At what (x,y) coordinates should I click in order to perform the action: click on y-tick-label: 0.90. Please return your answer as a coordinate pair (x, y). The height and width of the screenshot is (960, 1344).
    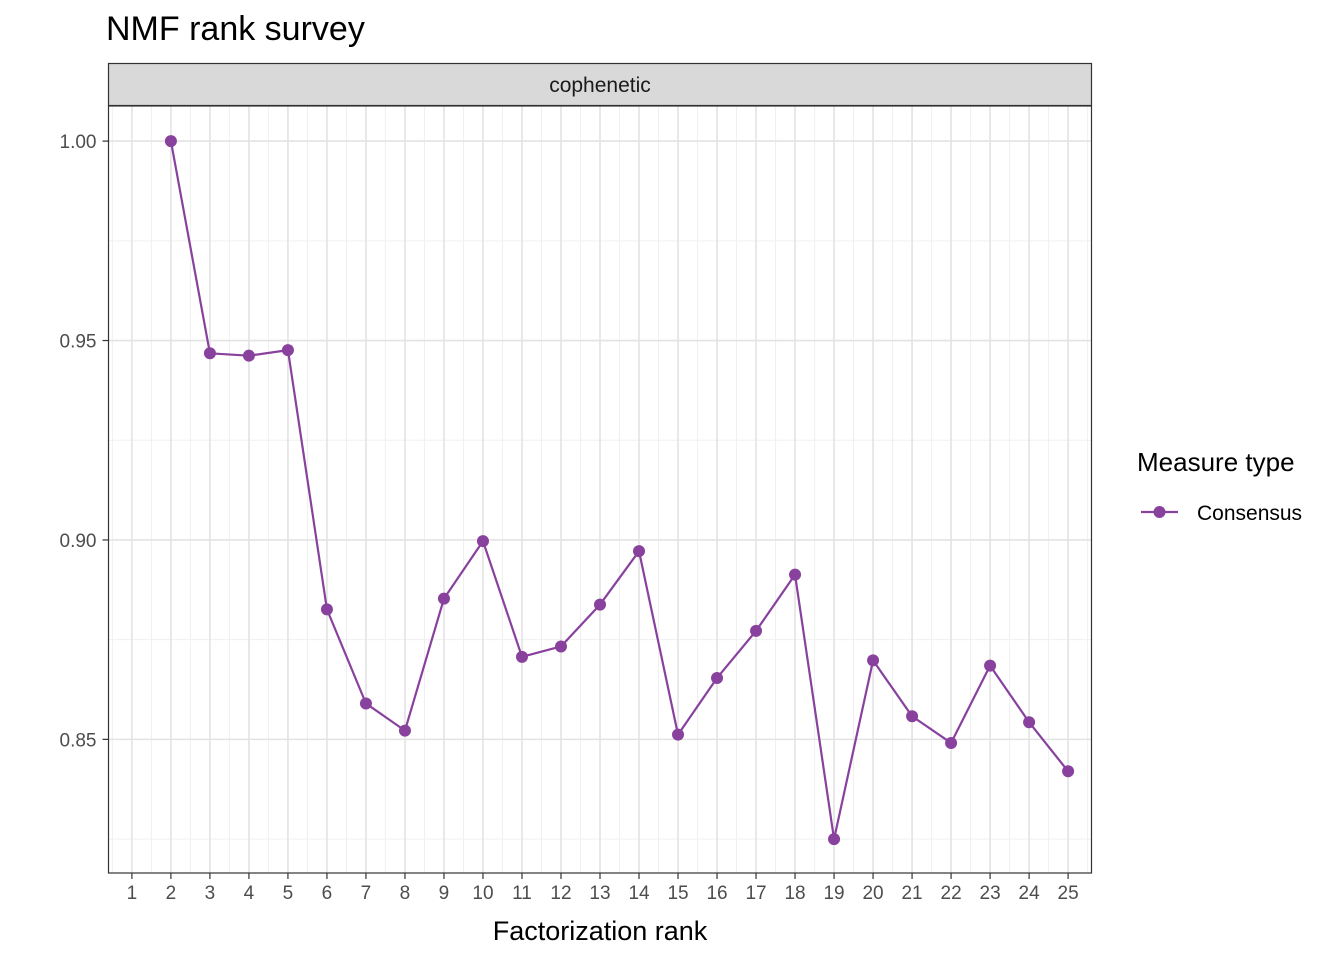
    Looking at the image, I should click on (78, 541).